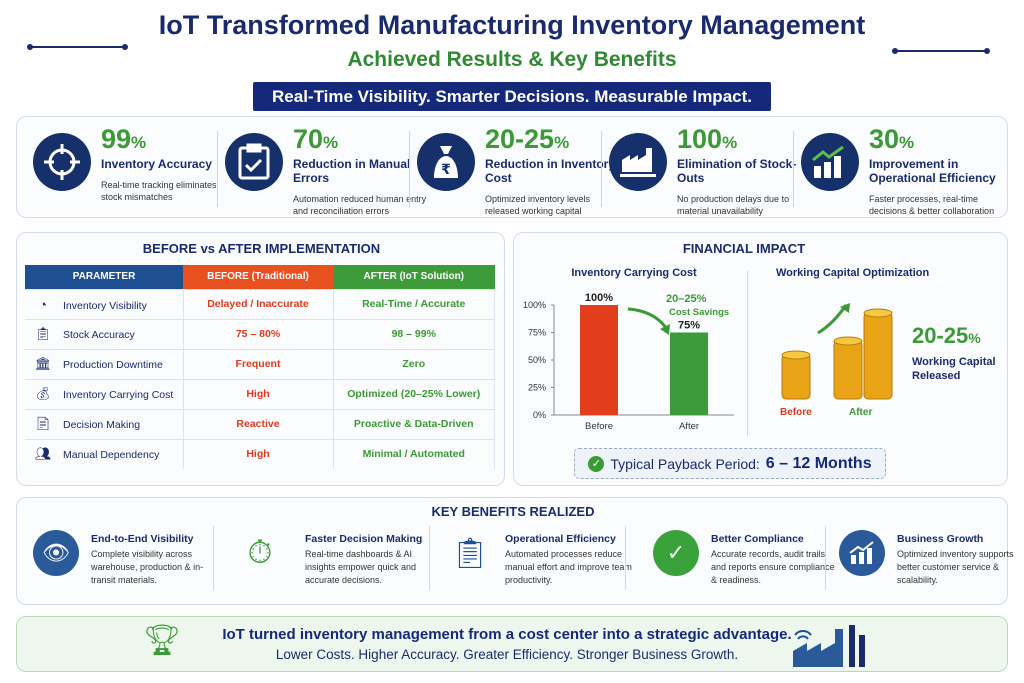 The width and height of the screenshot is (1024, 683). Describe the element at coordinates (414, 453) in the screenshot. I see `after-cell: Minimal / Automated` at that location.